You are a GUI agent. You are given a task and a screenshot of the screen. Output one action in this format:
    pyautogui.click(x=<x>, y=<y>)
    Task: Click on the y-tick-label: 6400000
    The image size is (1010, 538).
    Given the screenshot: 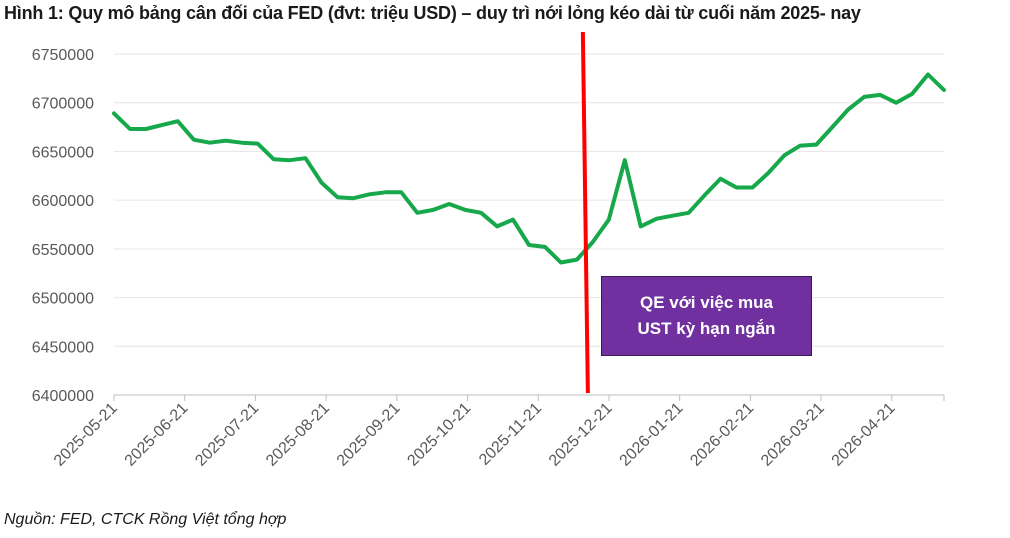 What is the action you would take?
    pyautogui.click(x=63, y=396)
    